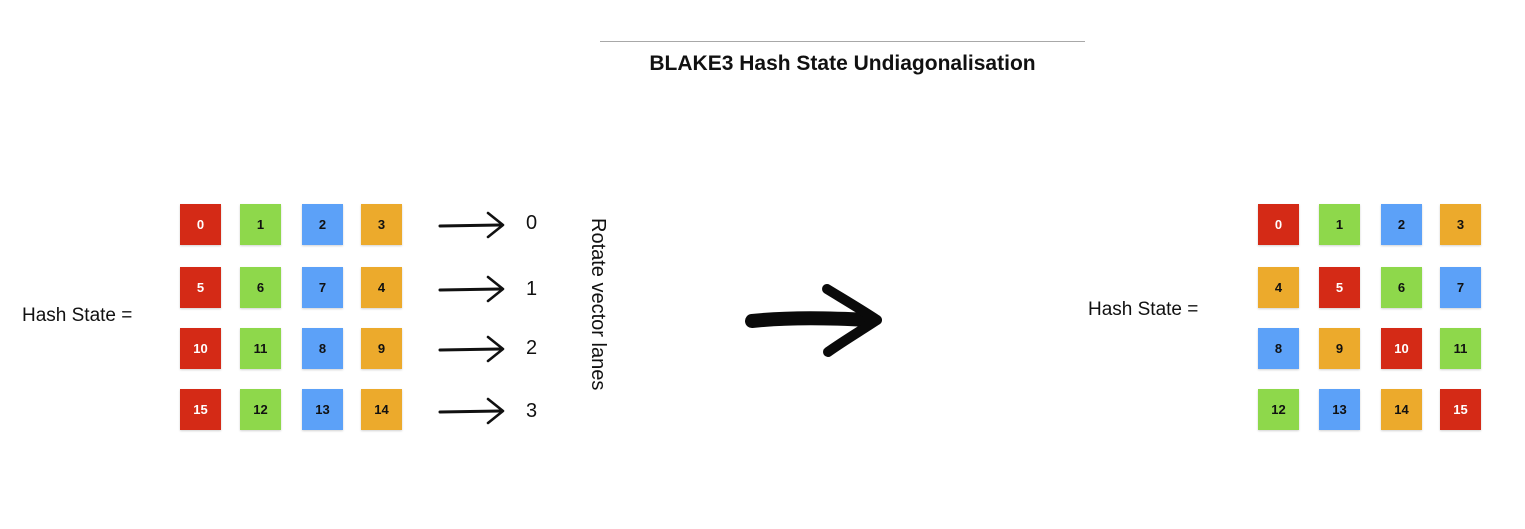 This screenshot has width=1525, height=529. I want to click on right-hash-state-label: Hash State =, so click(1143, 309).